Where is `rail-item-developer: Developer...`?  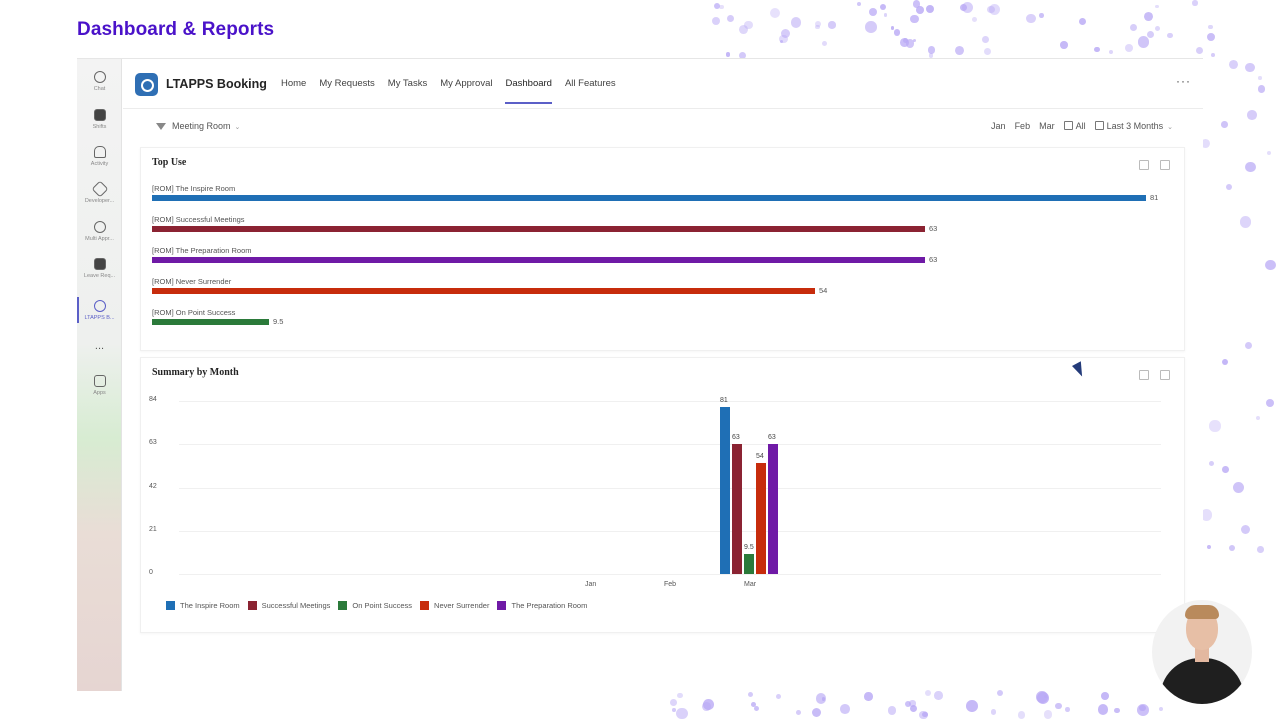
rail-item-developer: Developer... is located at coordinates (99, 192).